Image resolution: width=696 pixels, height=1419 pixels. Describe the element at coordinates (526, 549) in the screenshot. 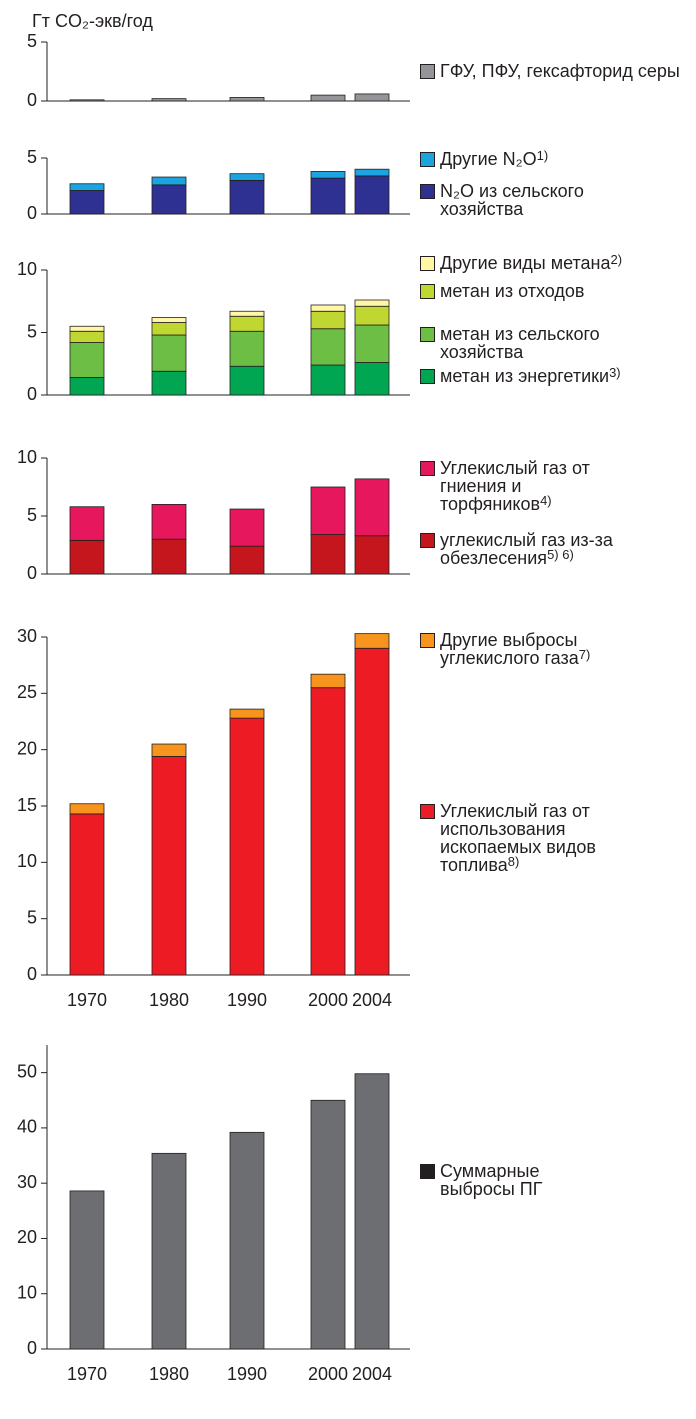

I see `legend-label: углекислый газ из-за обезлесения` at that location.